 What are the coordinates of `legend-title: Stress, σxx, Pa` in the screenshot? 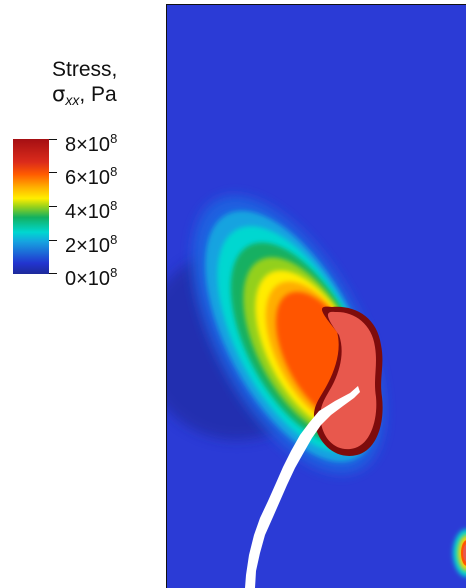 It's located at (101, 85).